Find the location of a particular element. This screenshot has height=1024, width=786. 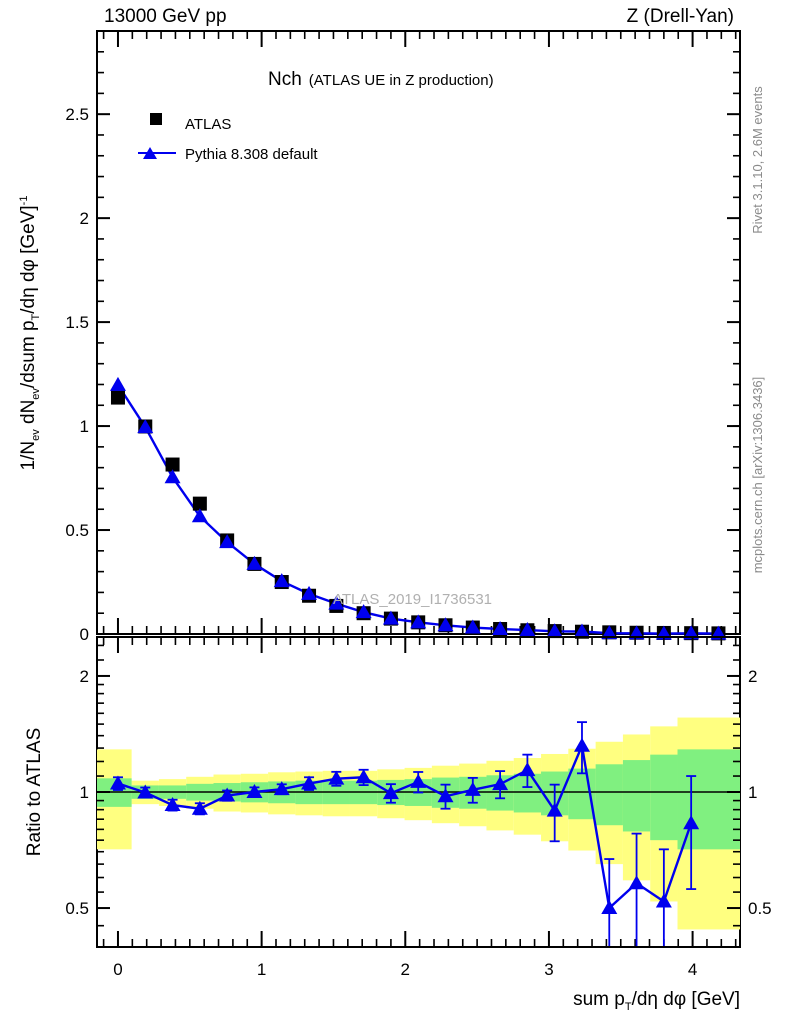

side-note-rivet: Rivet 3.1.10, 2.6M events is located at coordinates (757, 160).